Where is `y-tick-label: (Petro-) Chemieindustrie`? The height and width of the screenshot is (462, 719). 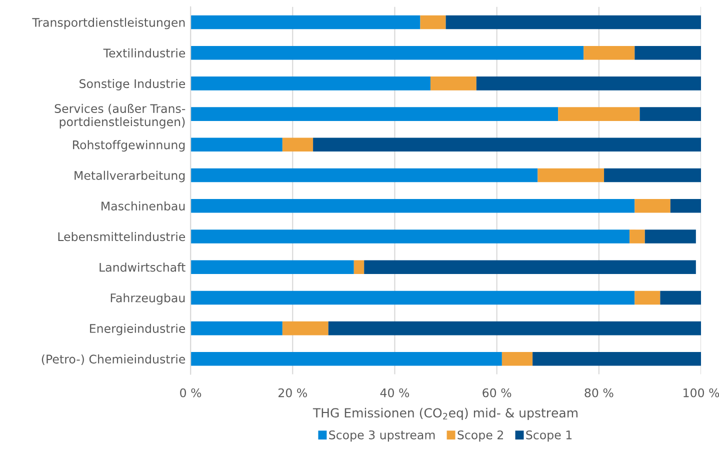
y-tick-label: (Petro-) Chemieindustrie is located at coordinates (114, 359).